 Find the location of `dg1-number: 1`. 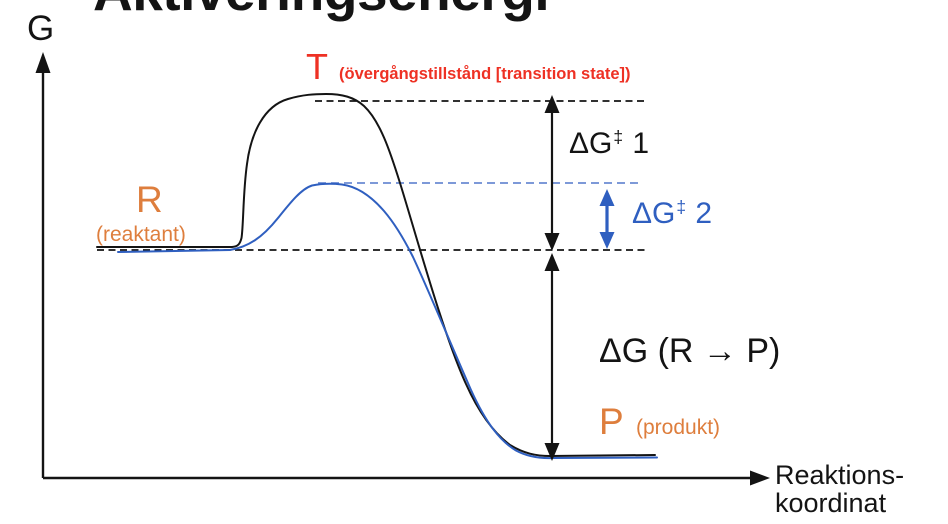

dg1-number: 1 is located at coordinates (637, 143).